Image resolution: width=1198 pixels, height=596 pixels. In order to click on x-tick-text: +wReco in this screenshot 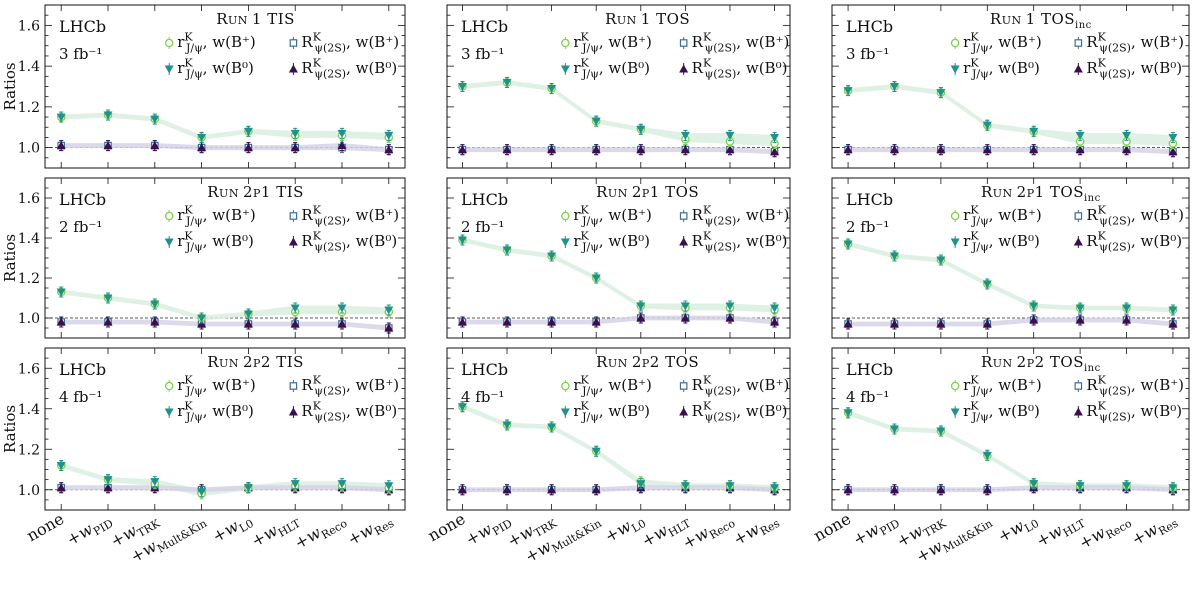, I will do `click(1105, 532)`.